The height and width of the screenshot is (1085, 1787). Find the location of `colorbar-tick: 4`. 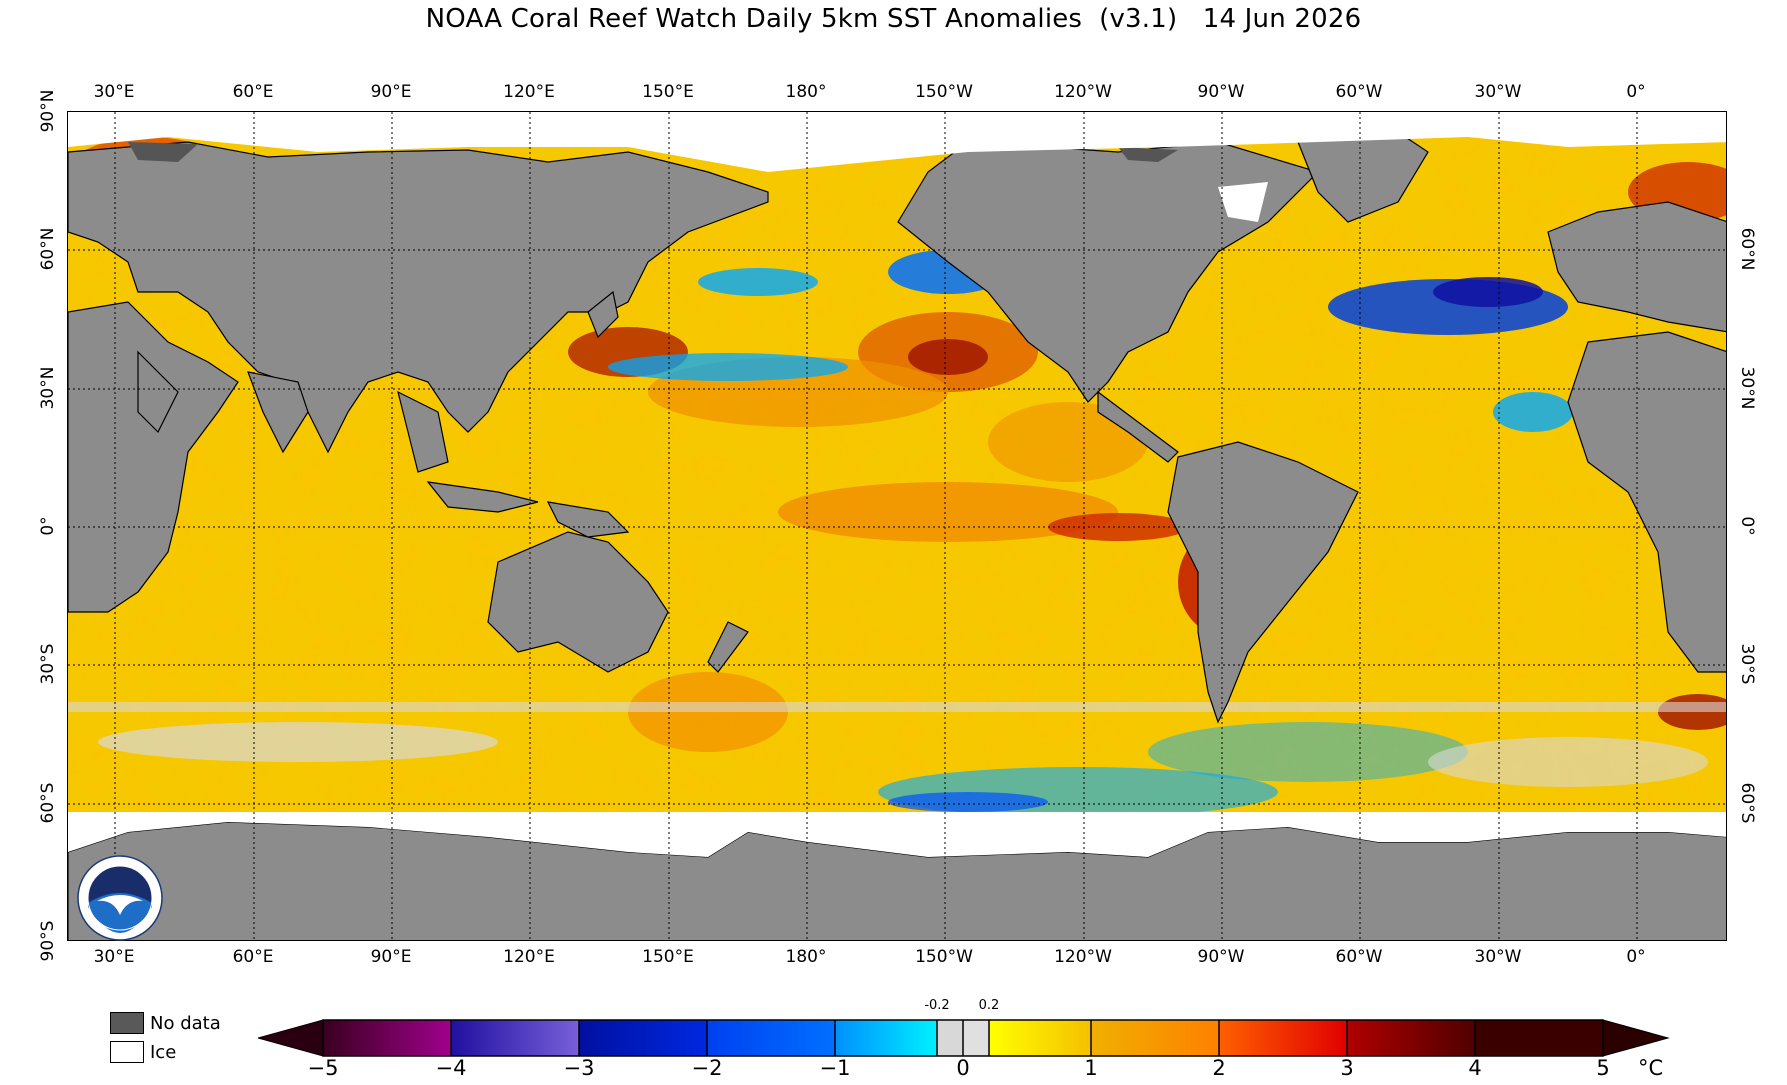

colorbar-tick: 4 is located at coordinates (1475, 1068).